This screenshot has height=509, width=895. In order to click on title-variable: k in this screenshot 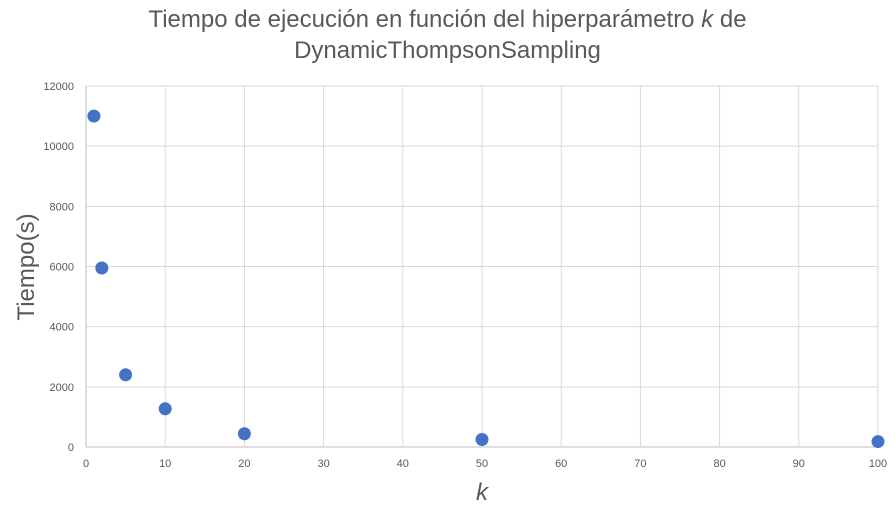, I will do `click(707, 19)`.